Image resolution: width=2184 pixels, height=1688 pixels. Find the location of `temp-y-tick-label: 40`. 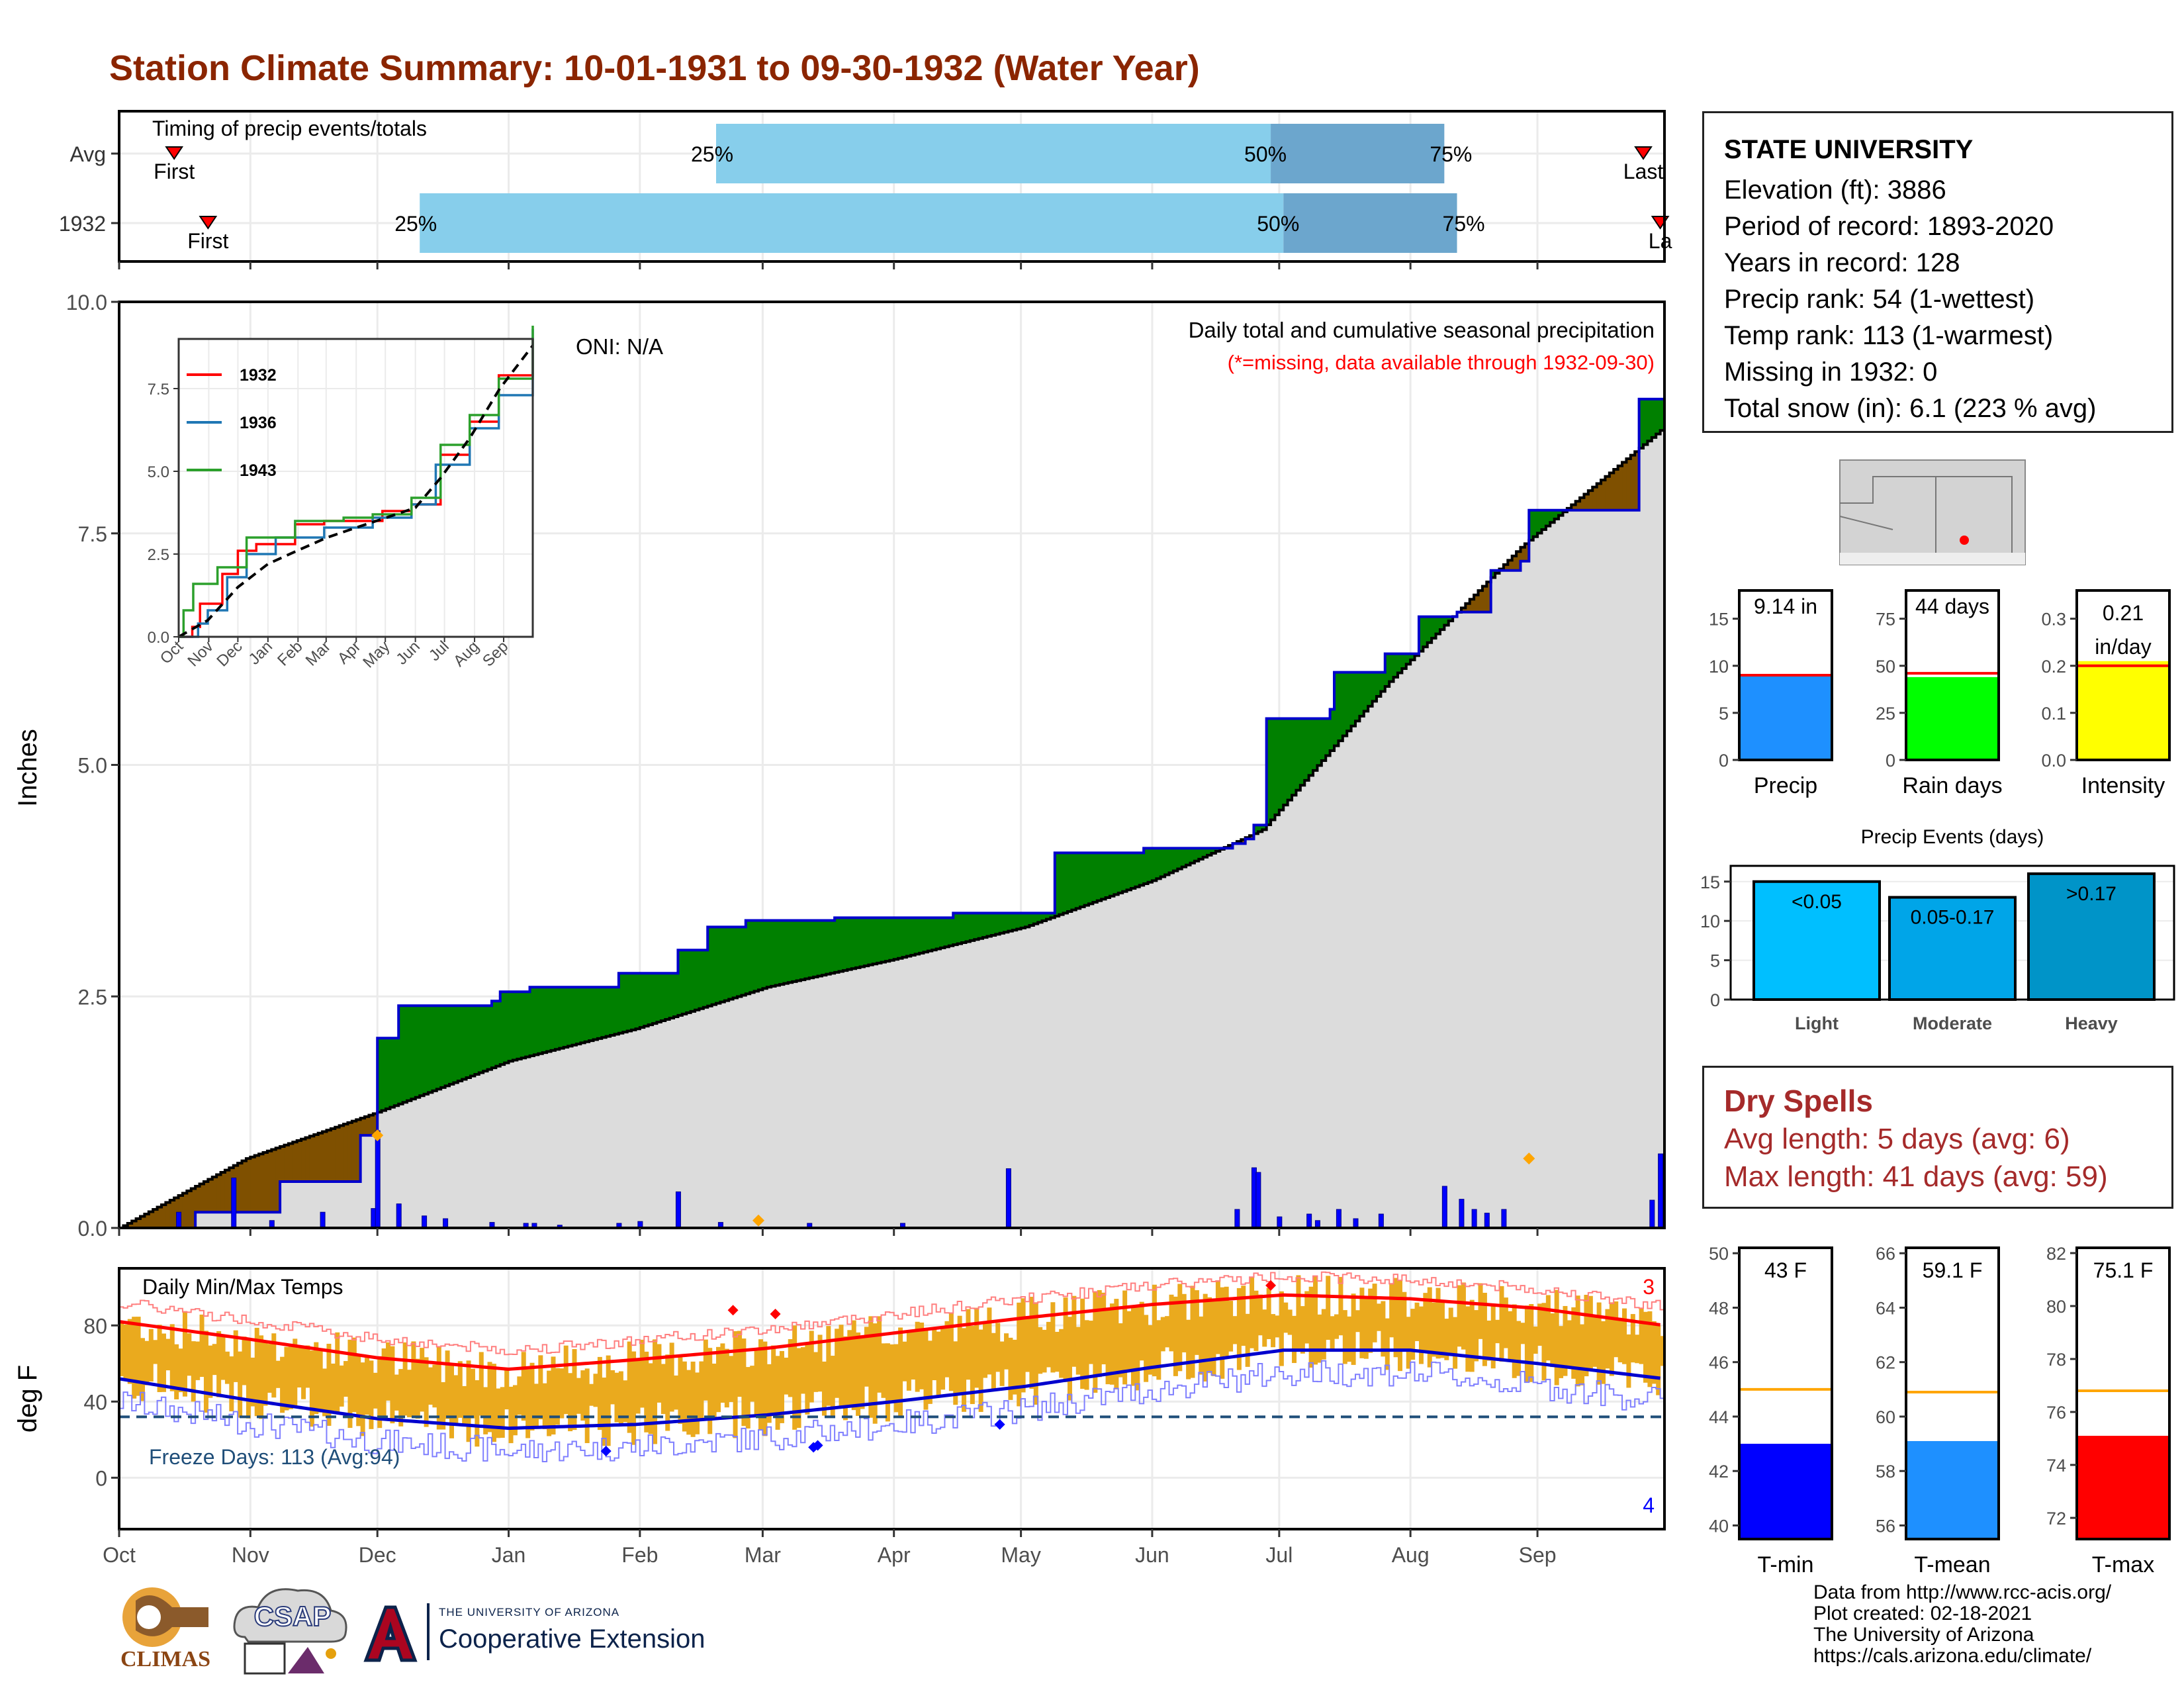

temp-y-tick-label: 40 is located at coordinates (95, 1402).